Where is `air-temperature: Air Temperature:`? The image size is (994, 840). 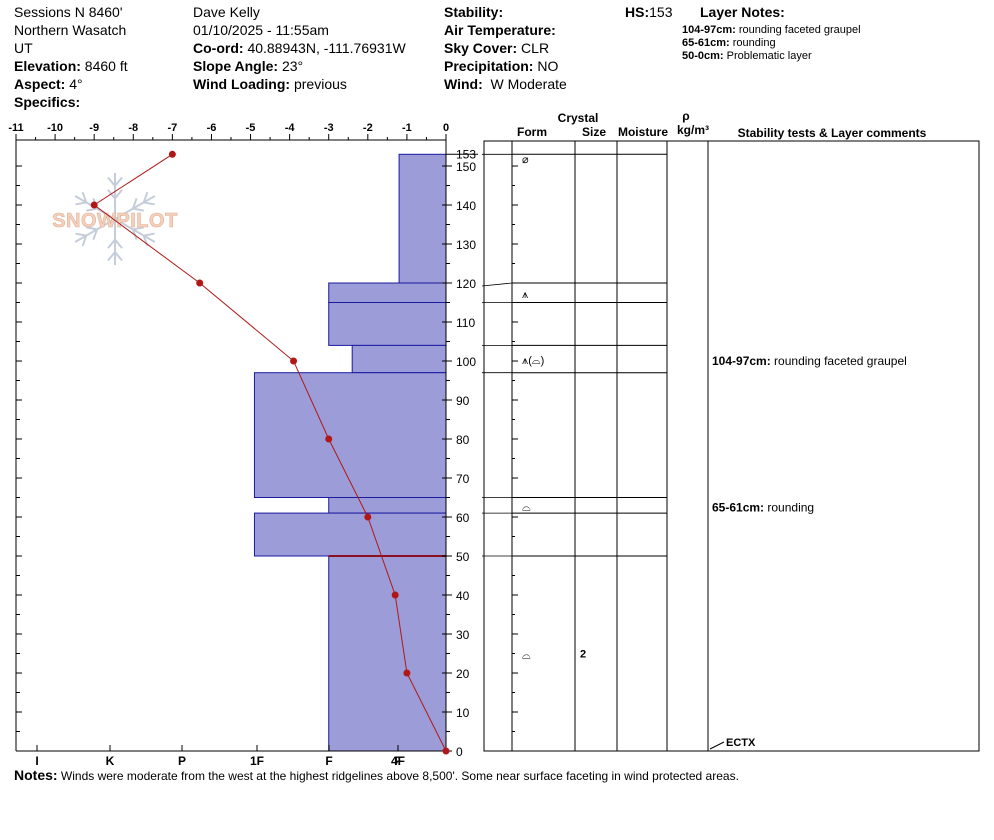 air-temperature: Air Temperature: is located at coordinates (500, 30).